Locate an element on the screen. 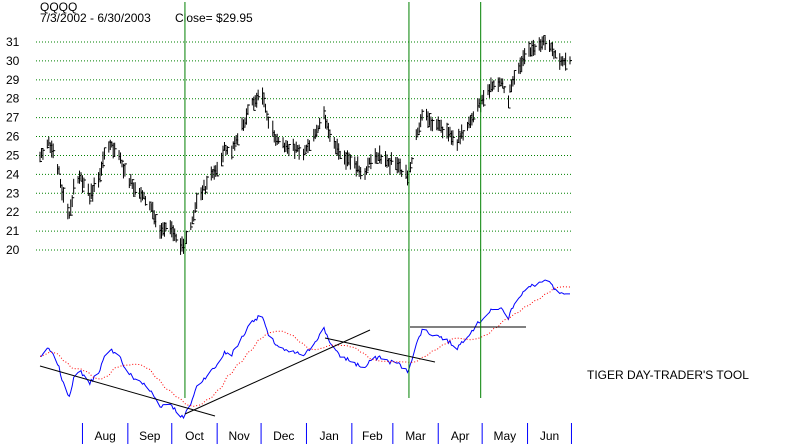  chart-title: QQQQ is located at coordinates (58, 7).